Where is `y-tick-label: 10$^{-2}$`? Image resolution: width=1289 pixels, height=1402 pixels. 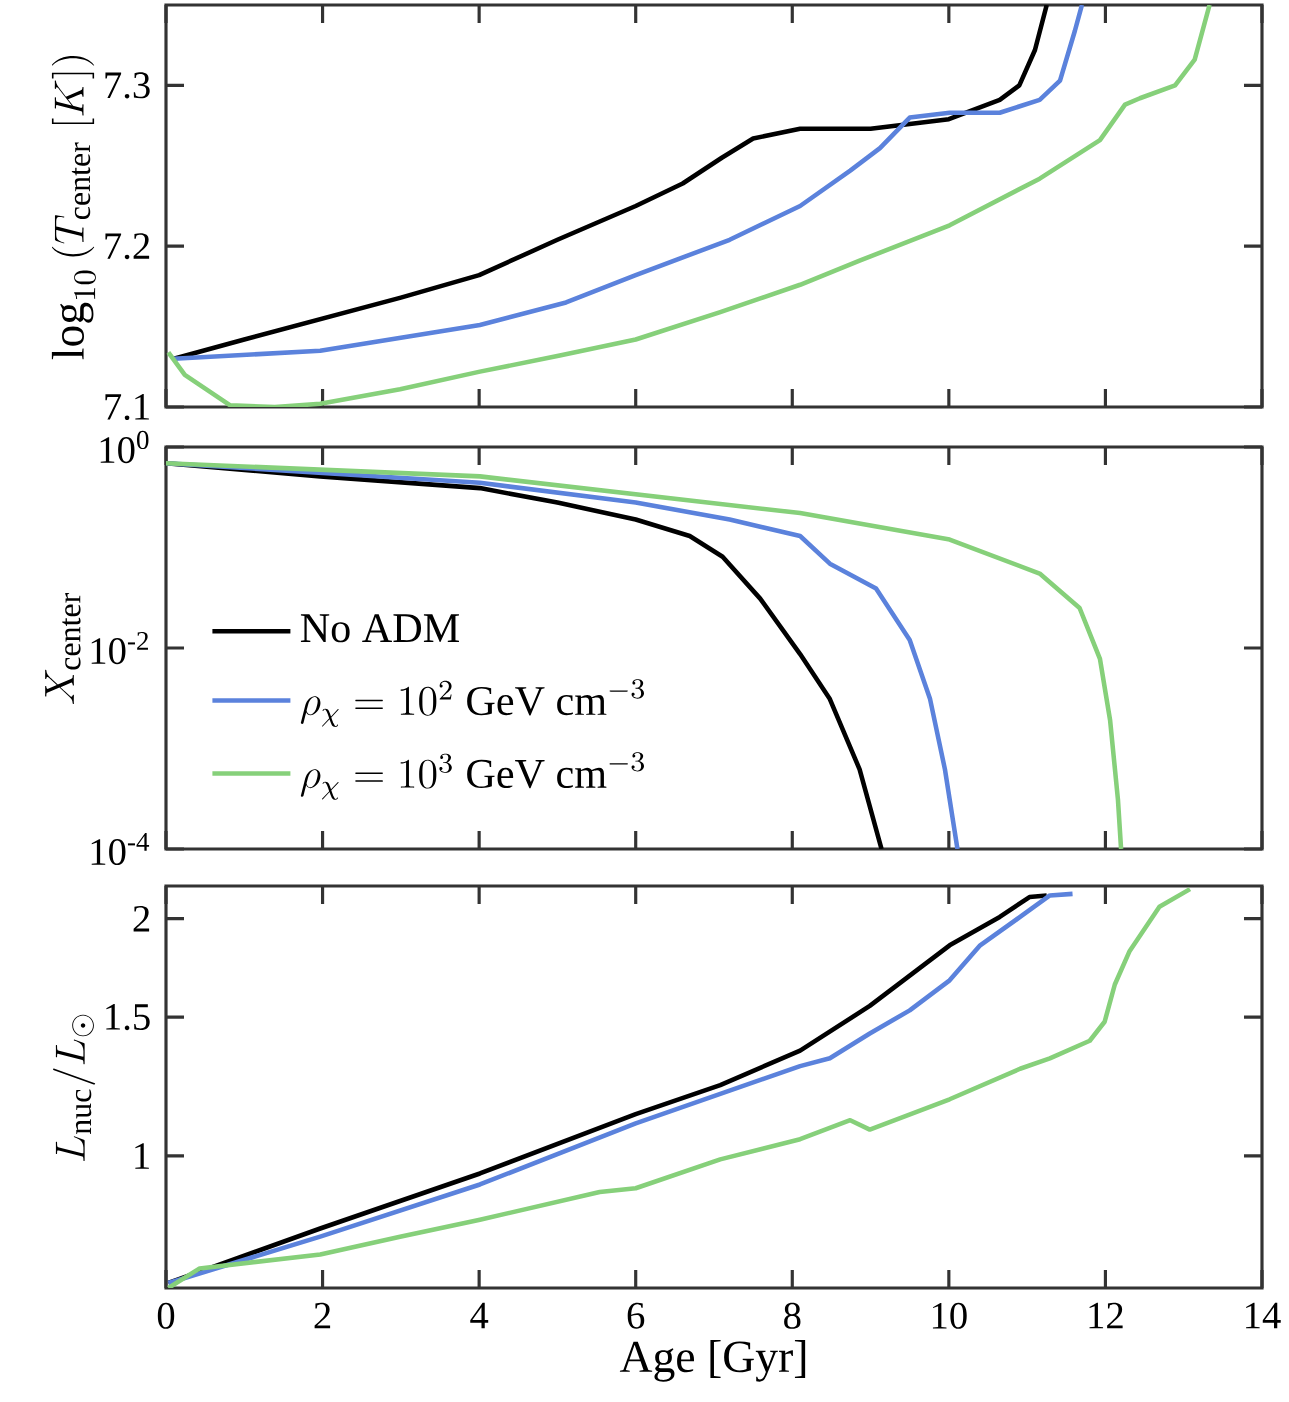
y-tick-label: 10$^{-2}$ is located at coordinates (119, 648).